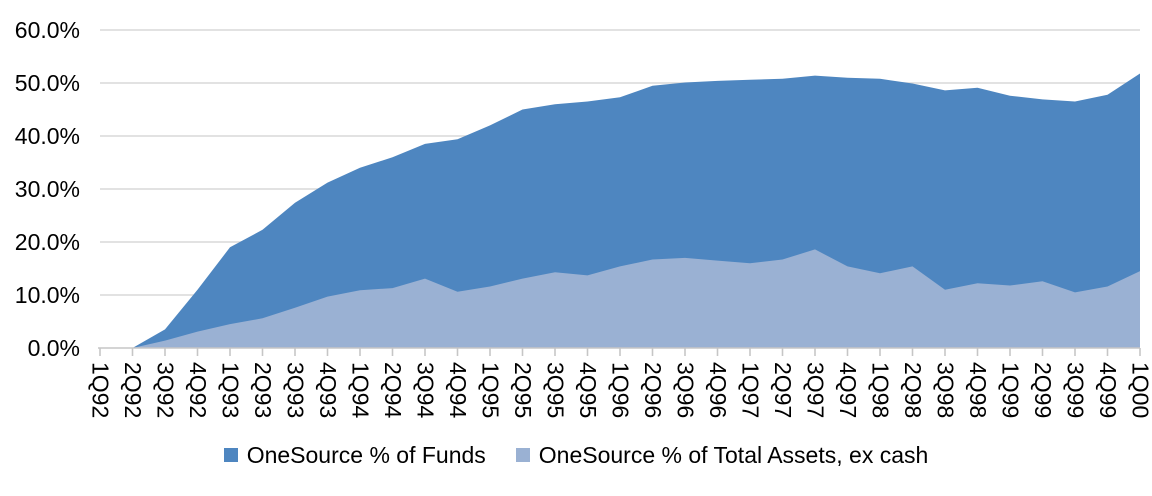 Image resolution: width=1152 pixels, height=496 pixels. I want to click on y-tick-label: 50.0%, so click(47, 83).